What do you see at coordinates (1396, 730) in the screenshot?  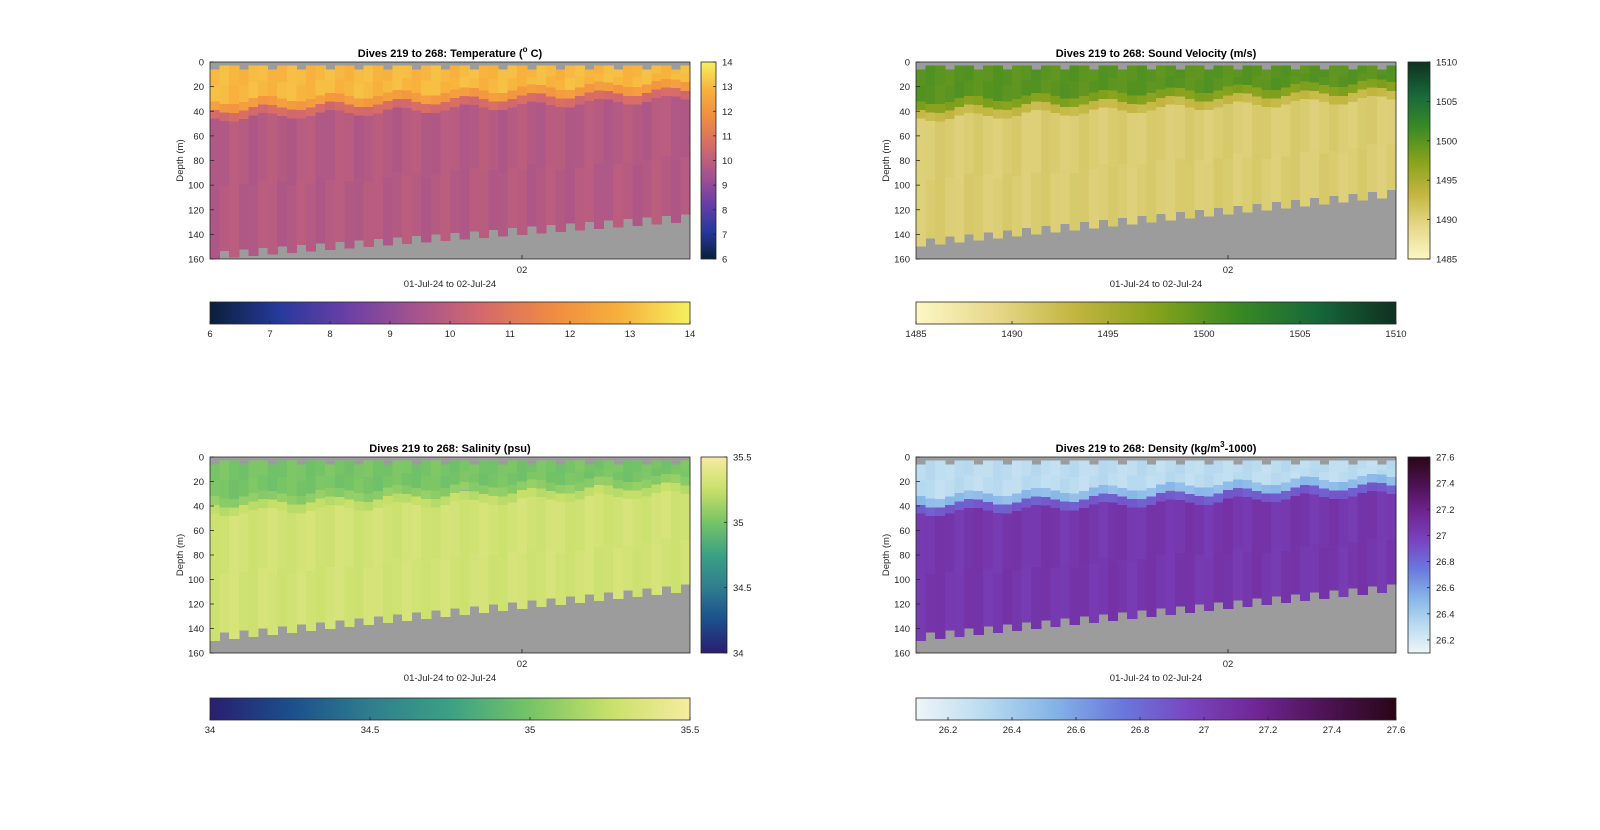 I see `colorbar-h-tick-label: 27.6` at bounding box center [1396, 730].